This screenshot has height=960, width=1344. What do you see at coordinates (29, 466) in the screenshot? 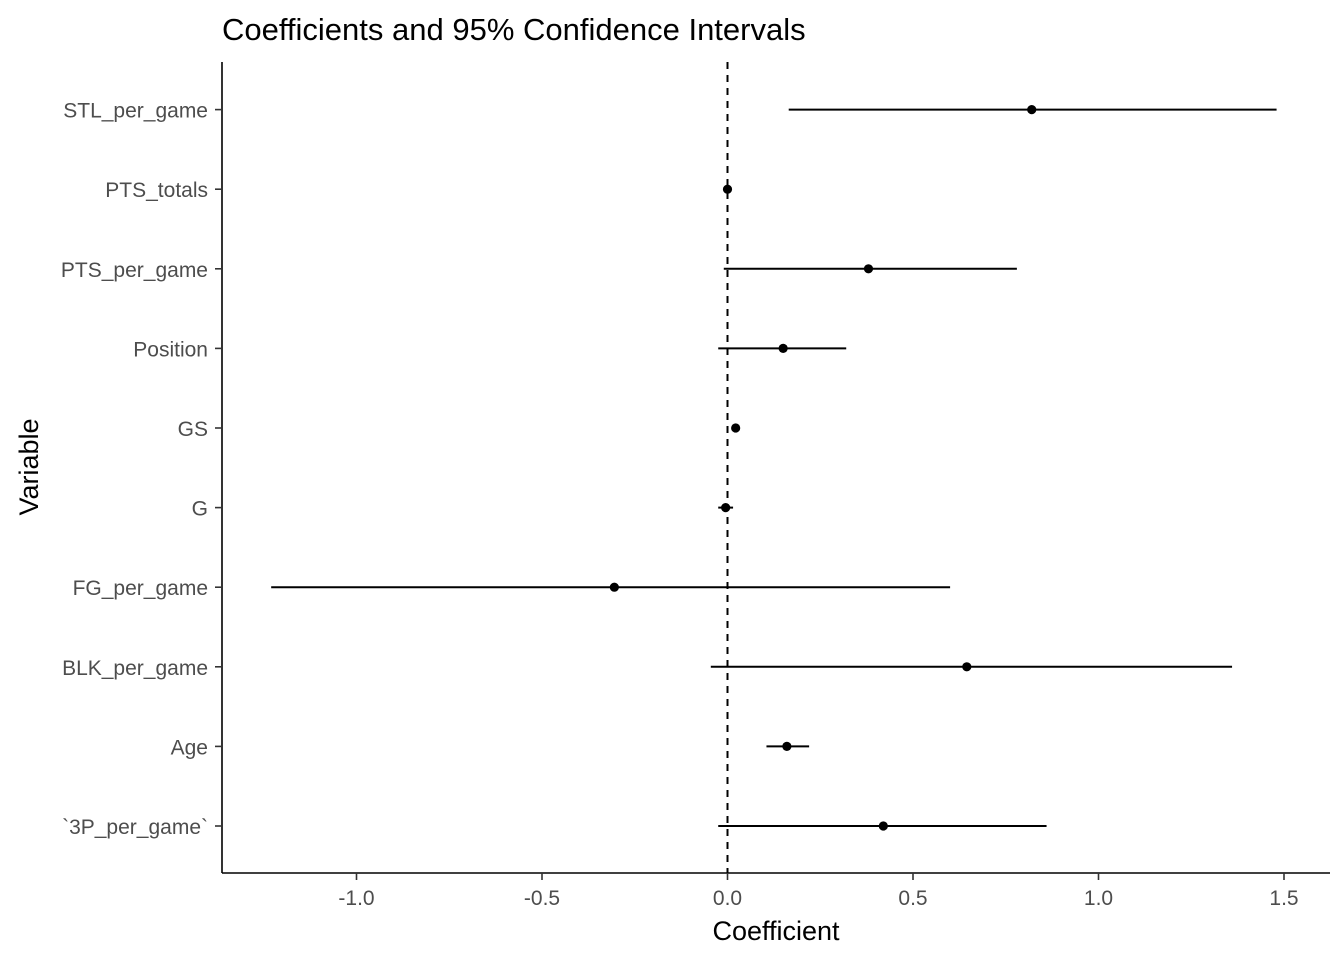
I see `y-axis-title: Variable` at bounding box center [29, 466].